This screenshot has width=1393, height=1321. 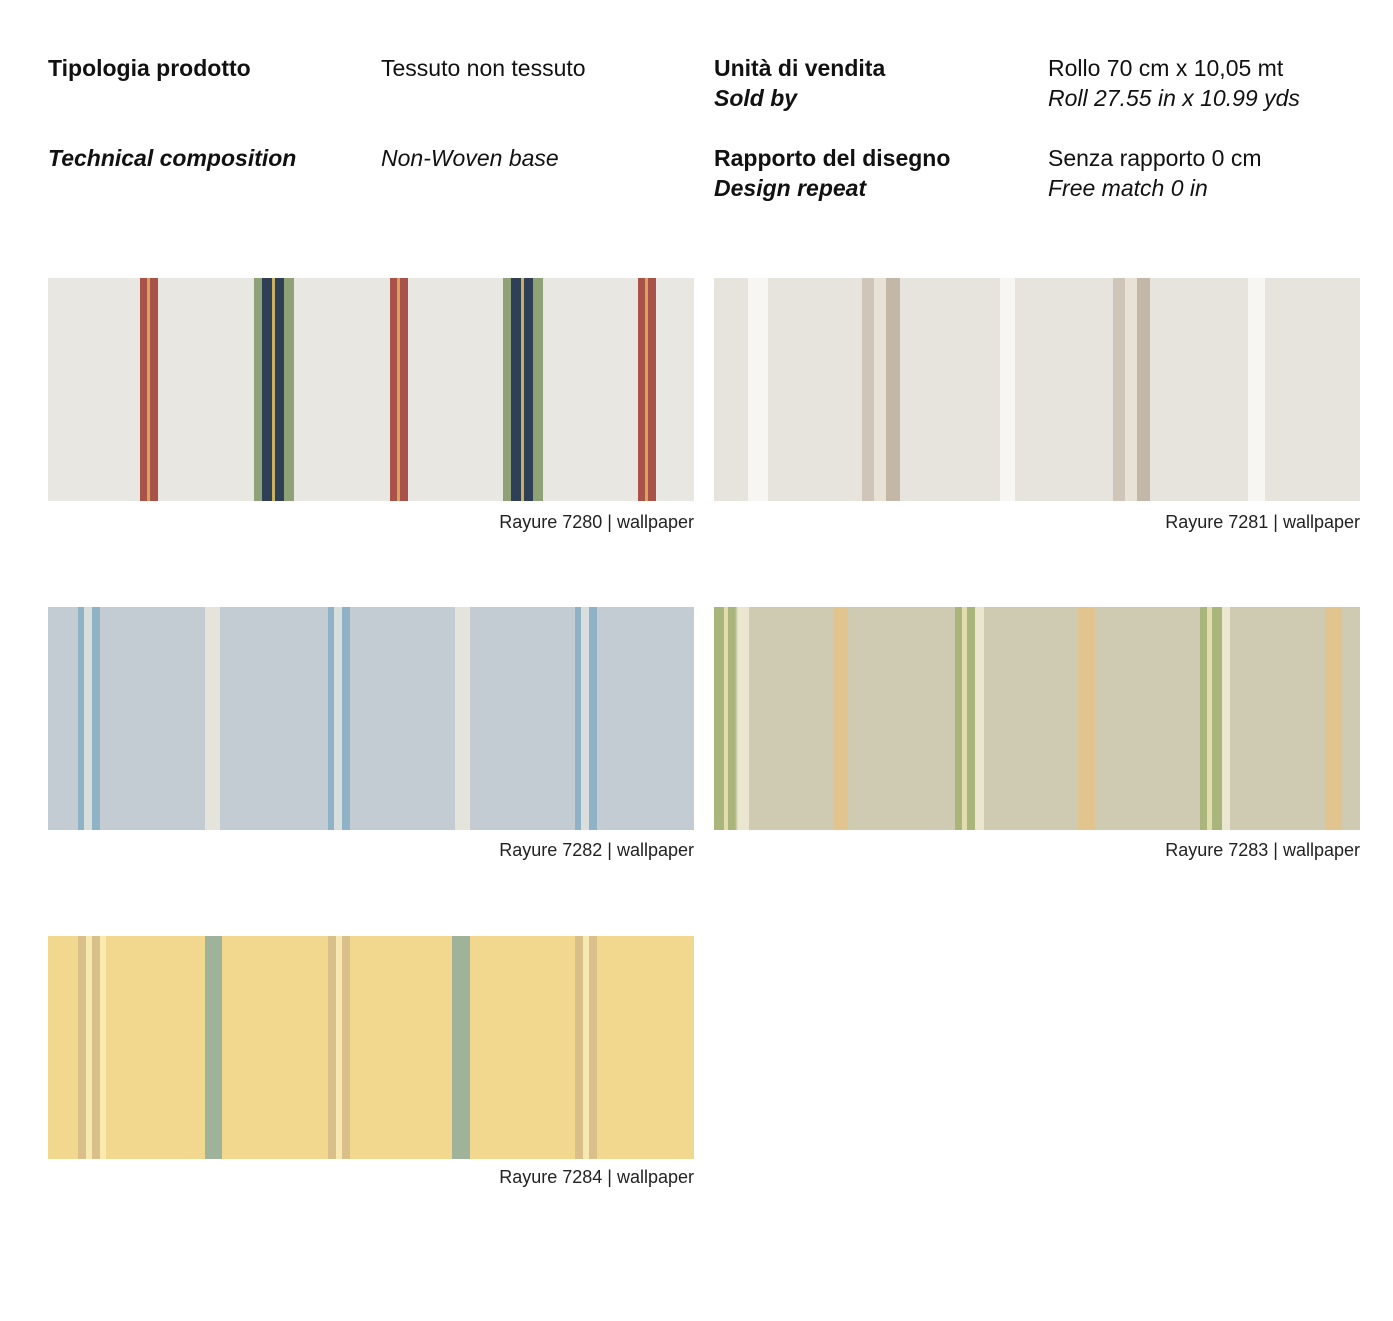 I want to click on repeat-label-it: Rapporto del disegno, so click(x=832, y=158).